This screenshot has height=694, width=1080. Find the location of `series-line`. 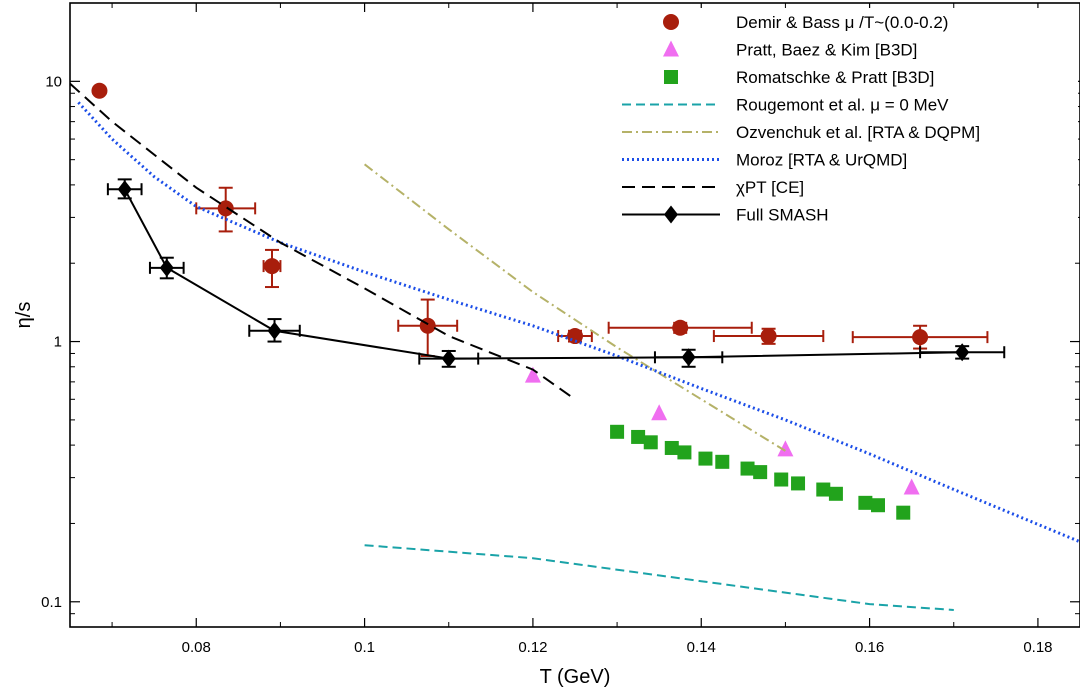

series-line is located at coordinates (659, 577).